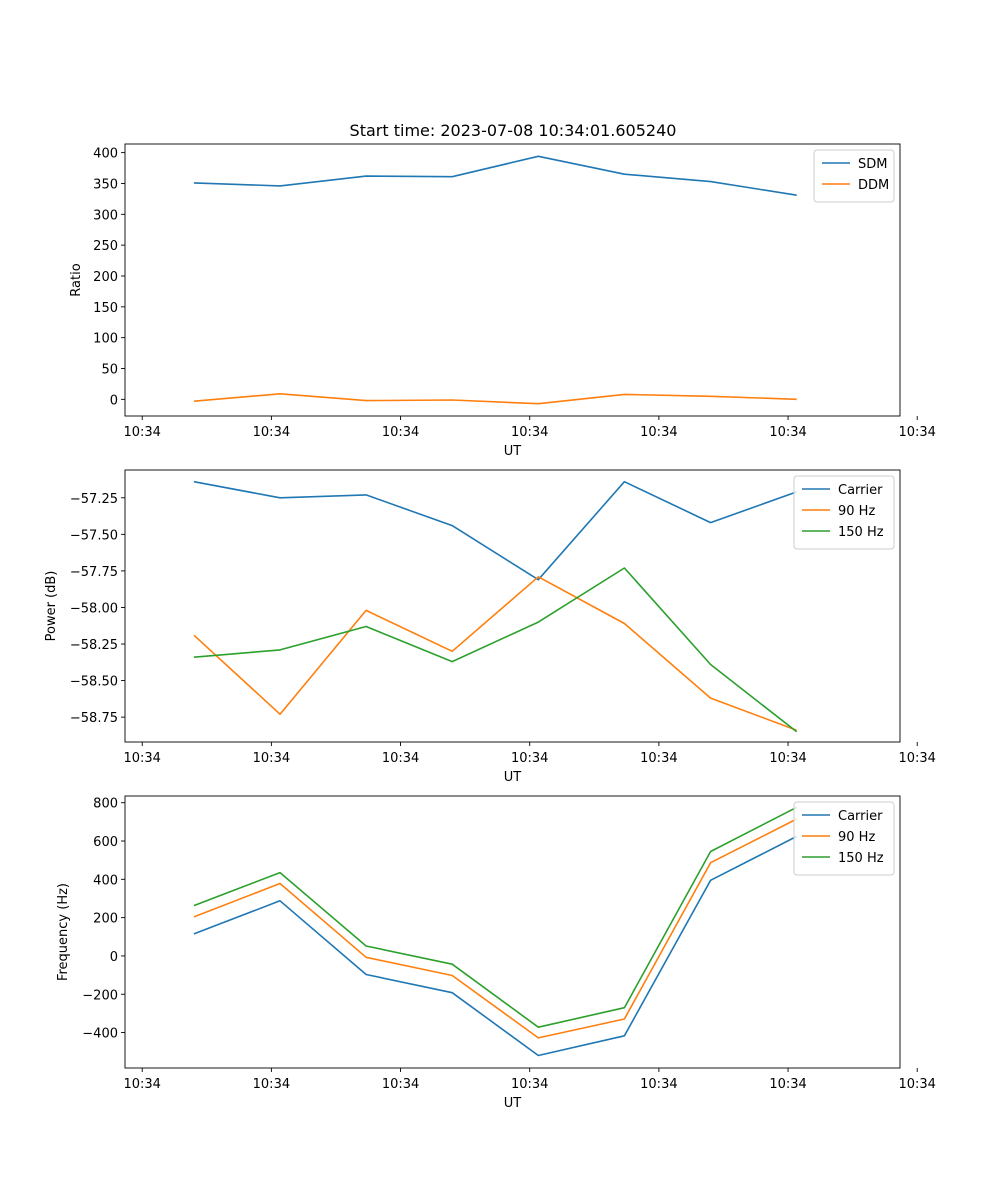 The image size is (1000, 1200). Describe the element at coordinates (94, 718) in the screenshot. I see `y-tick-label: −58.75` at that location.